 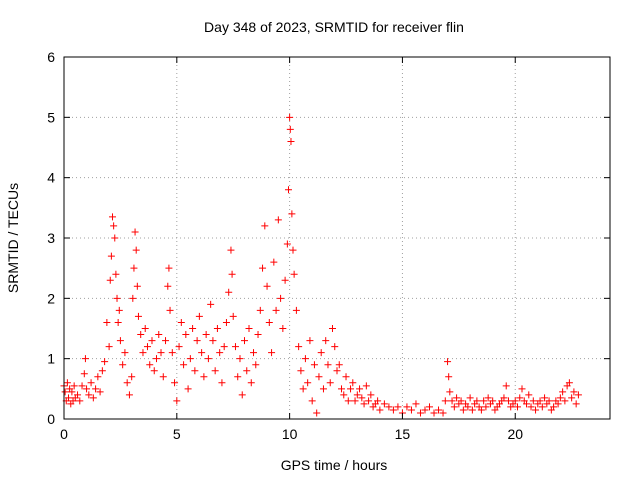 I want to click on x-tick-label: 15, so click(x=403, y=434).